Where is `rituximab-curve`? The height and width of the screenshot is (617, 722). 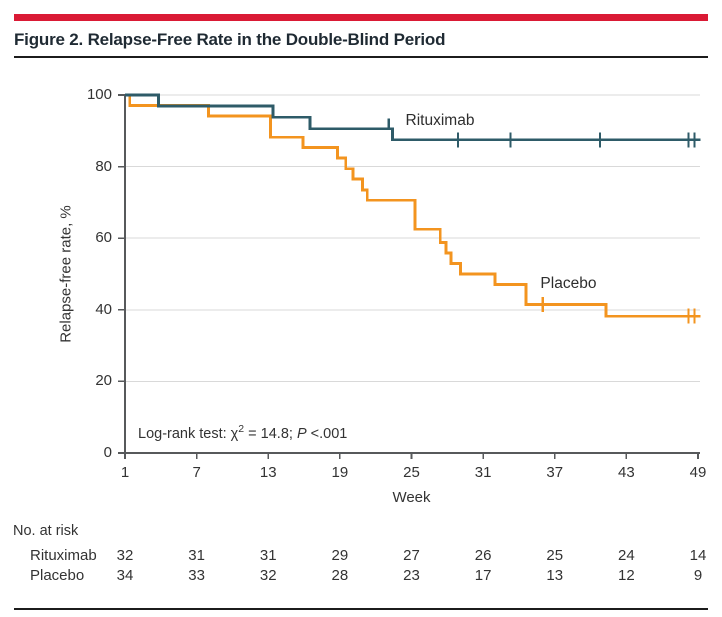 rituximab-curve is located at coordinates (413, 117).